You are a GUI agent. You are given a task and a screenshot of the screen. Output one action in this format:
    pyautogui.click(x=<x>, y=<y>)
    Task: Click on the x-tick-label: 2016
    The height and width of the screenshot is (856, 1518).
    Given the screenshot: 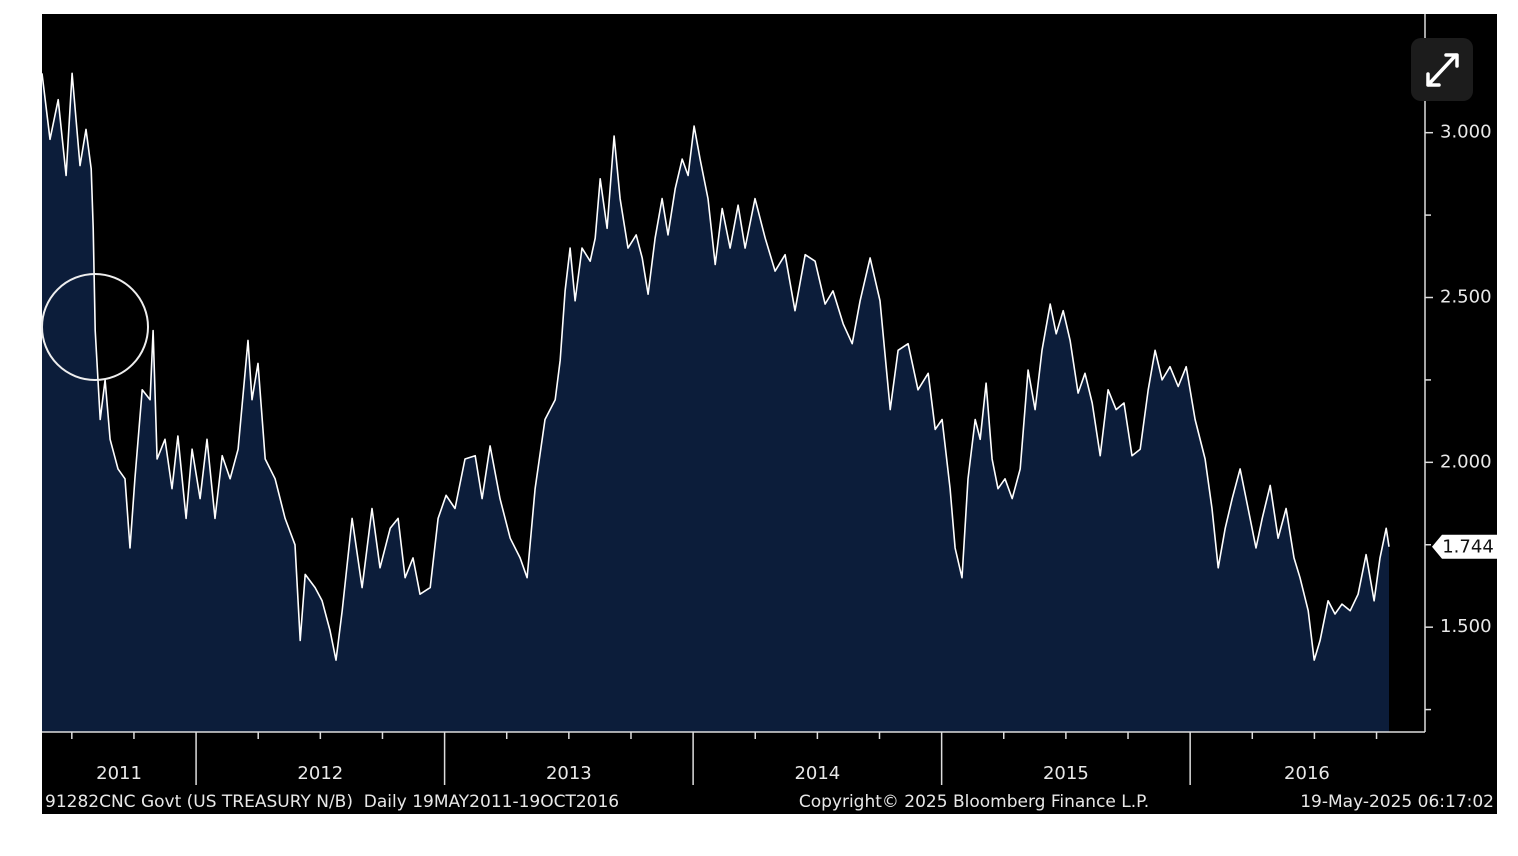 What is the action you would take?
    pyautogui.click(x=1307, y=773)
    